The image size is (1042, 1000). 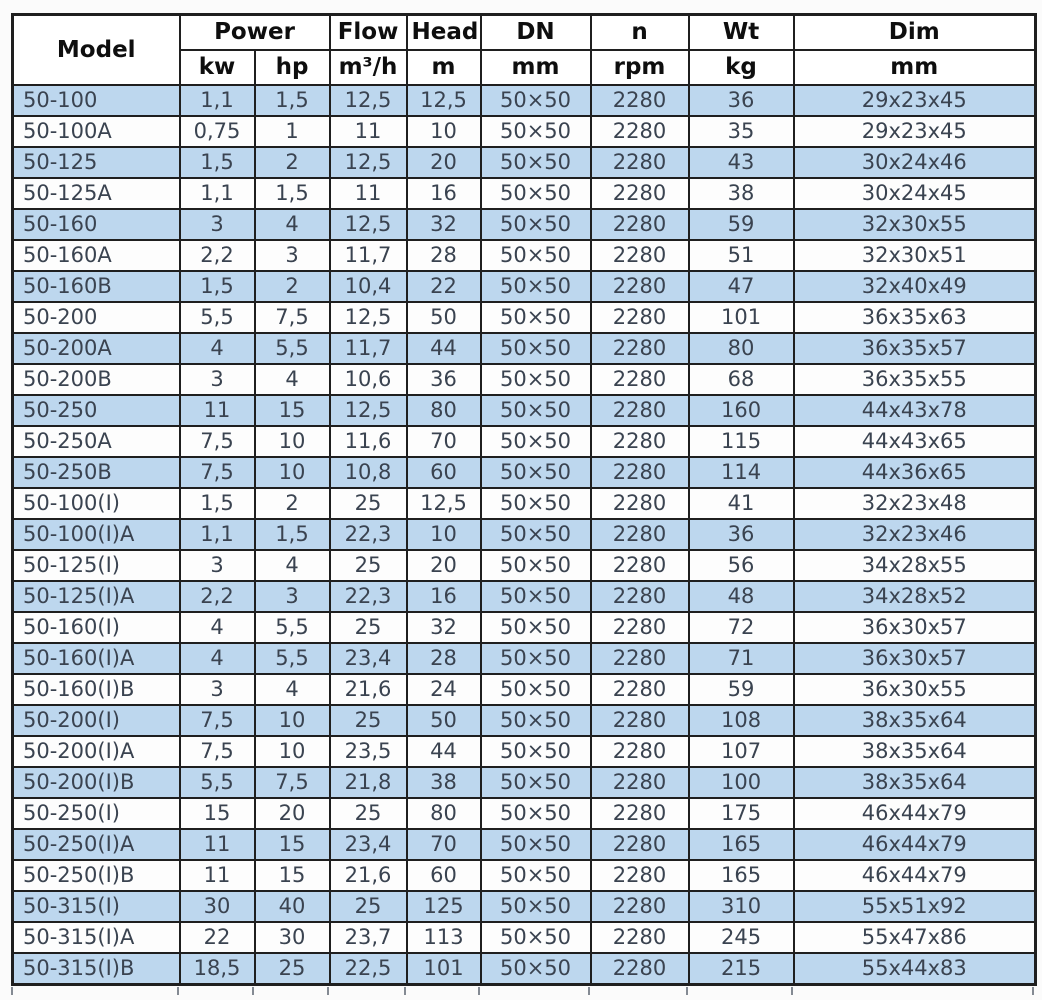 What do you see at coordinates (741, 968) in the screenshot?
I see `table-cell: 215` at bounding box center [741, 968].